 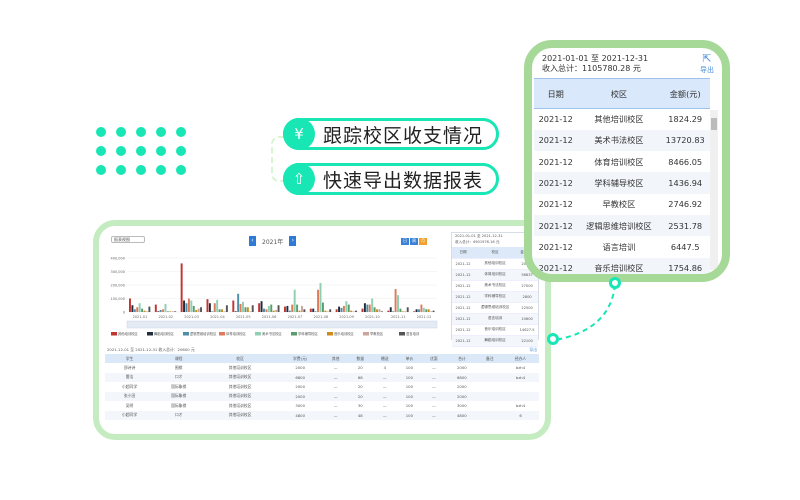 What do you see at coordinates (322, 387) in the screenshot?
I see `table-row: 小超同学 国际象棋 其他培训校区 2000 — 20 — 100 — 2000` at bounding box center [322, 387].